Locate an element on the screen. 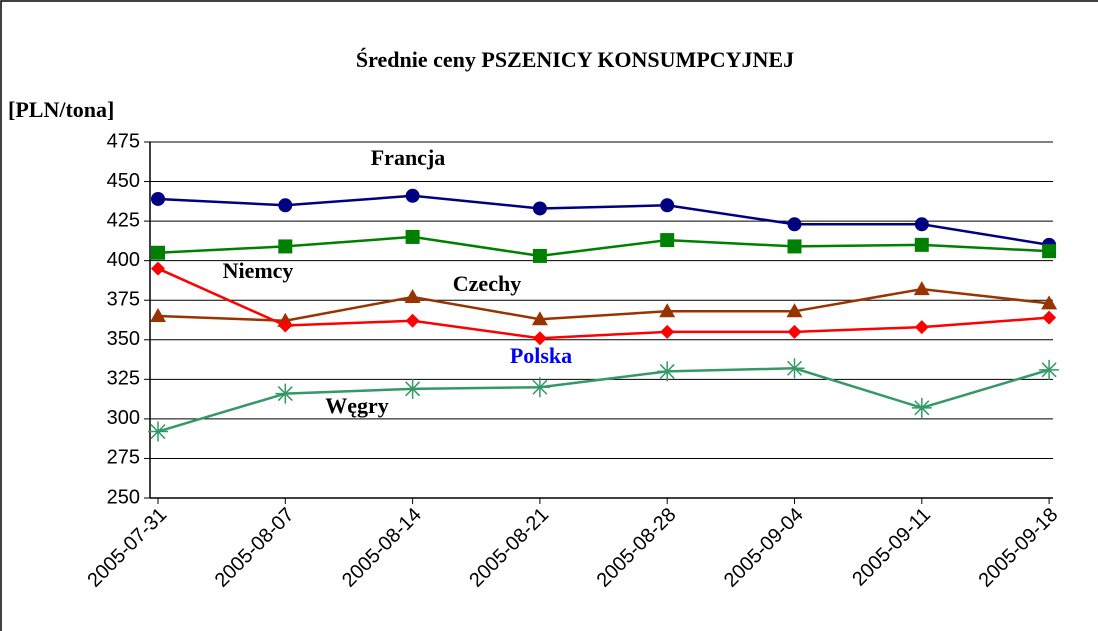 The image size is (1098, 631). series-label: Węgry is located at coordinates (357, 405).